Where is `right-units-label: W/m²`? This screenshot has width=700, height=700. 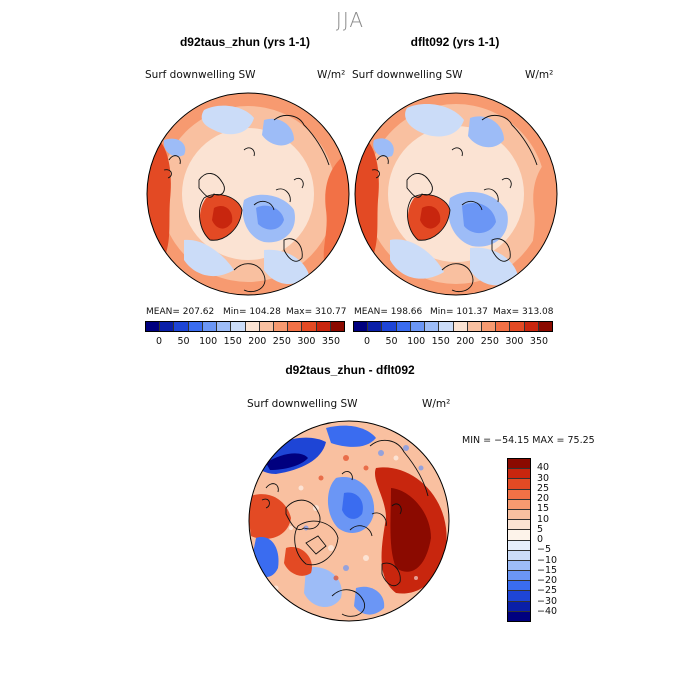 right-units-label: W/m² is located at coordinates (539, 75).